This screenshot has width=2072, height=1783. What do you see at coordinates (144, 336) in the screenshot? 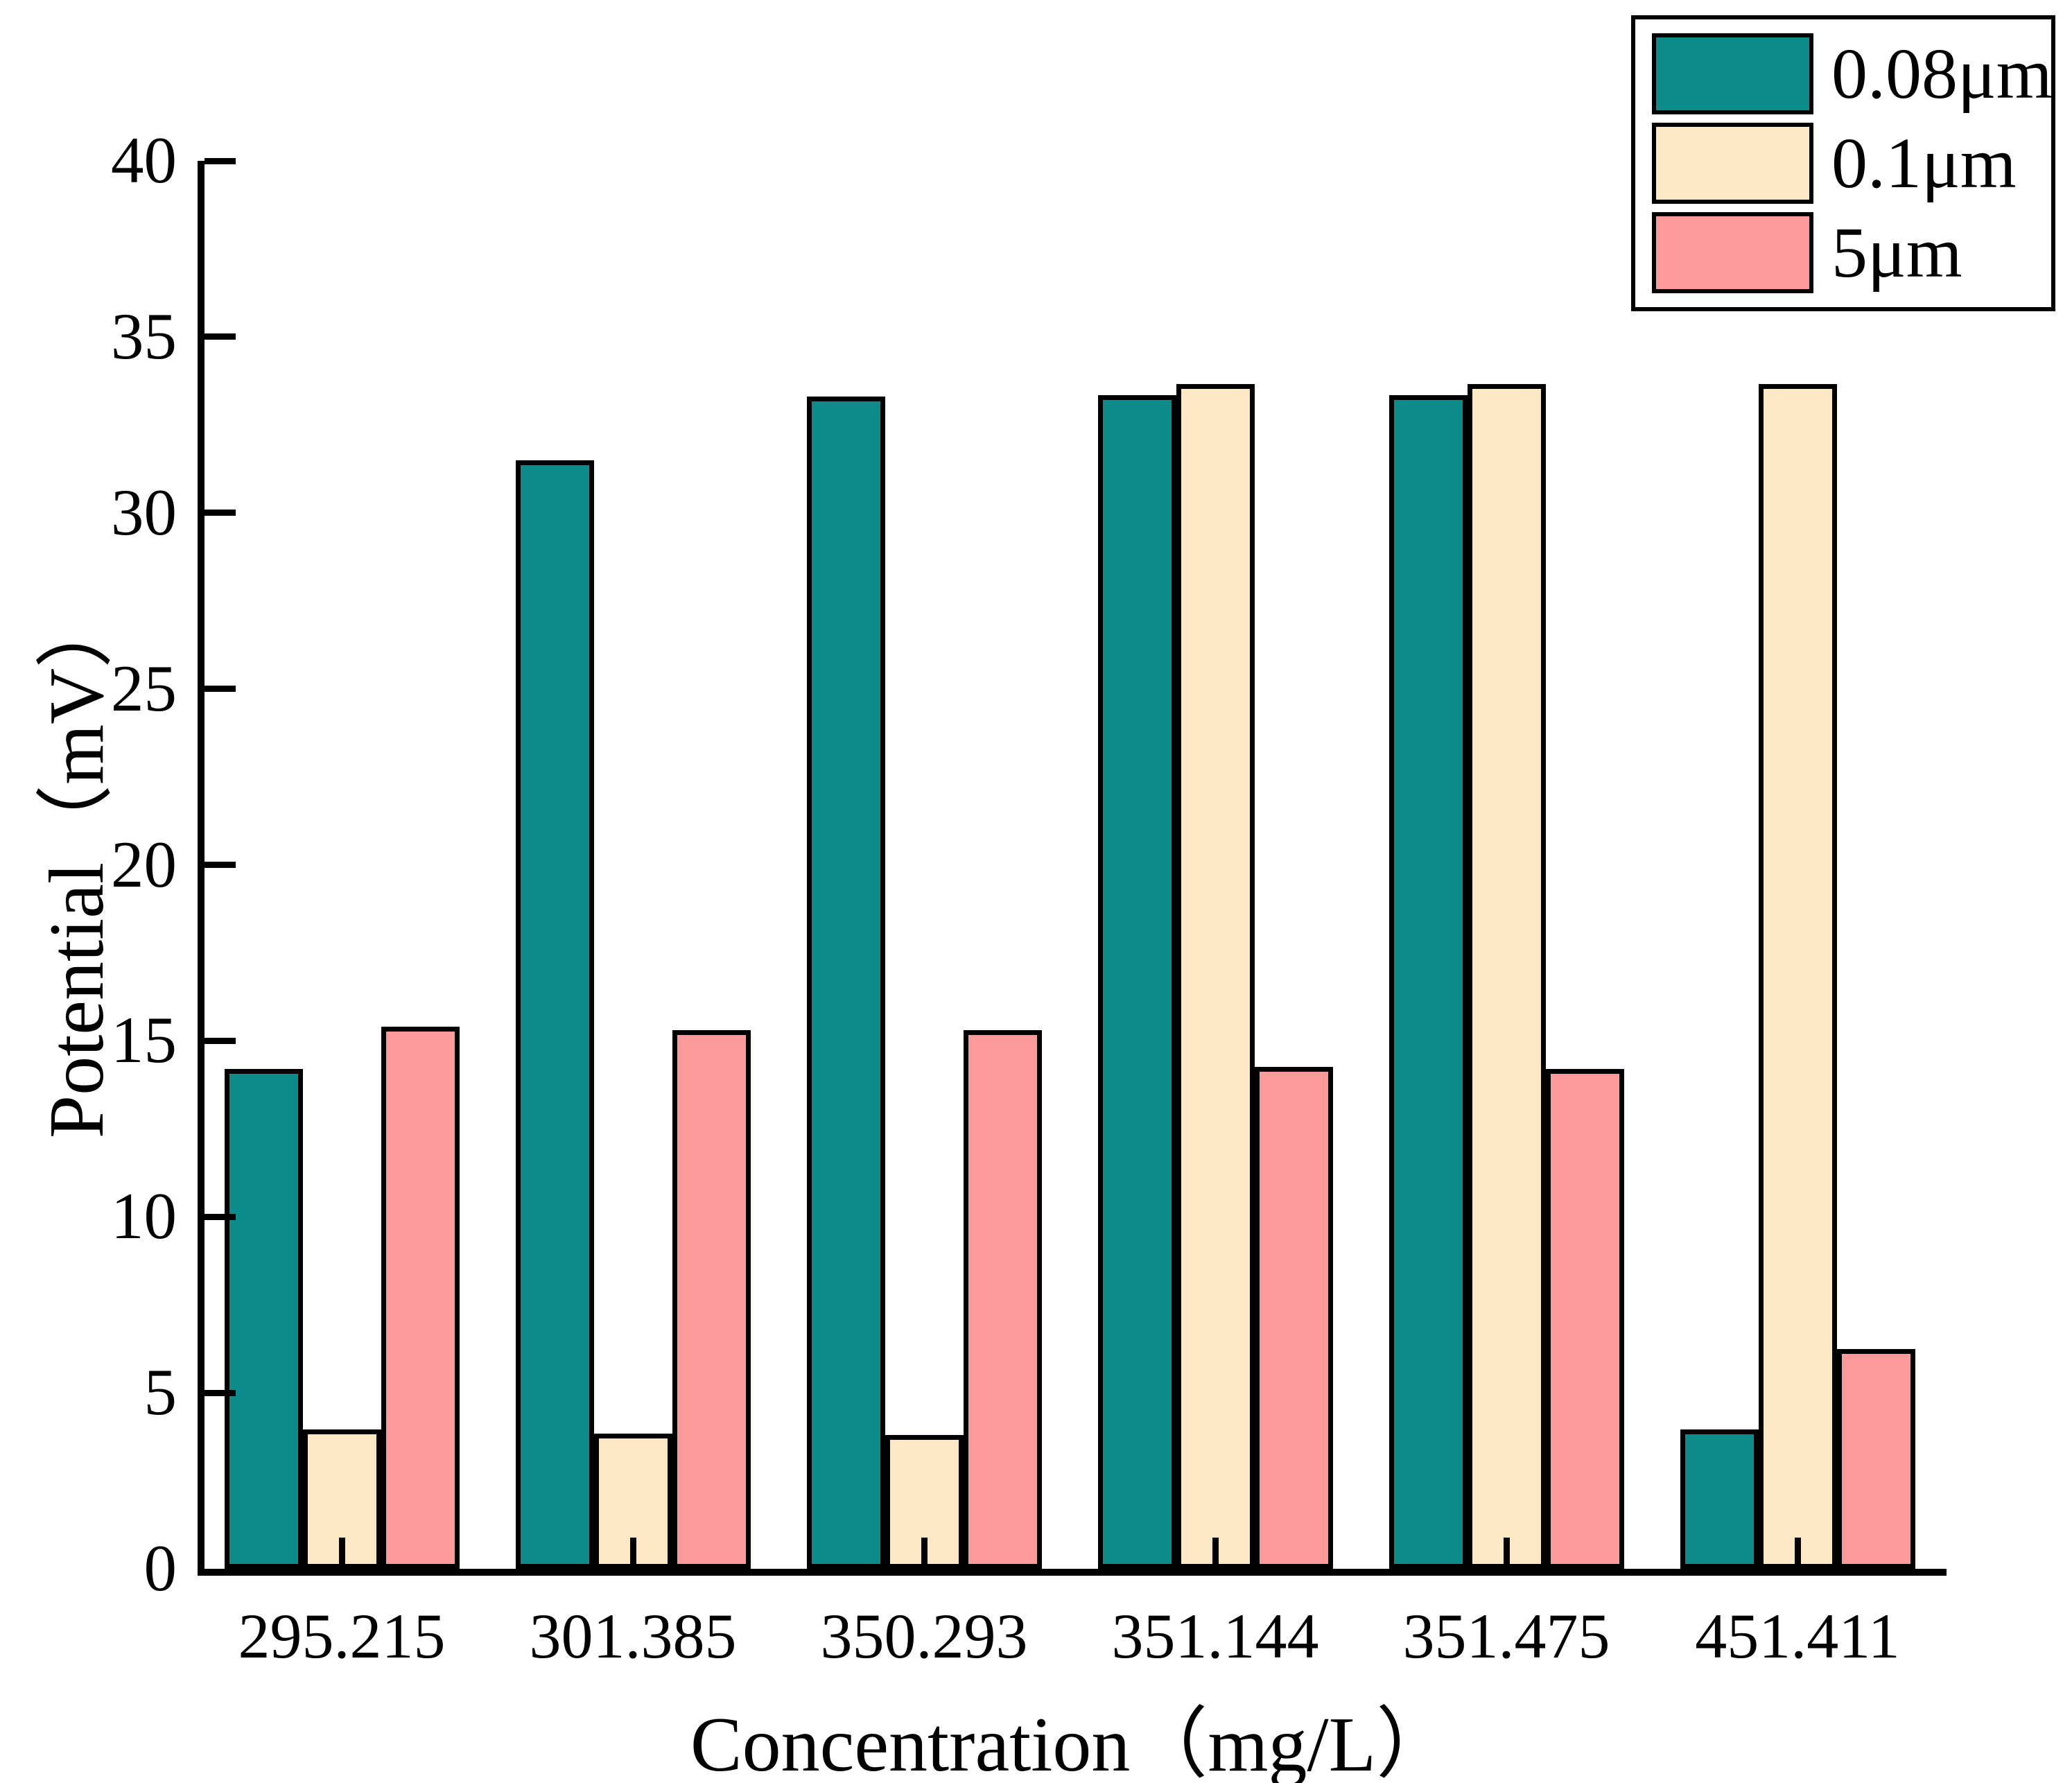
I see `y-tick-label-35: 35` at bounding box center [144, 336].